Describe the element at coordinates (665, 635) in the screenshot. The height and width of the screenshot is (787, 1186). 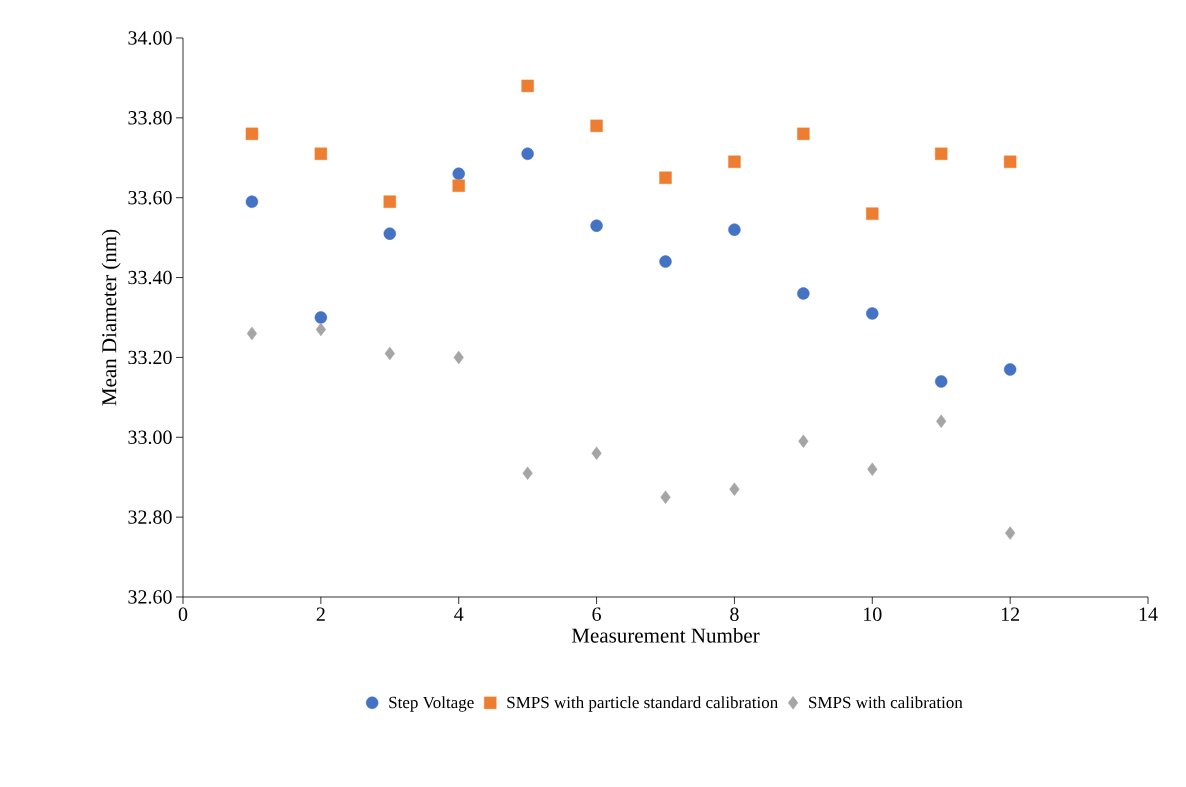
I see `x-axis-title: Measurement Number` at that location.